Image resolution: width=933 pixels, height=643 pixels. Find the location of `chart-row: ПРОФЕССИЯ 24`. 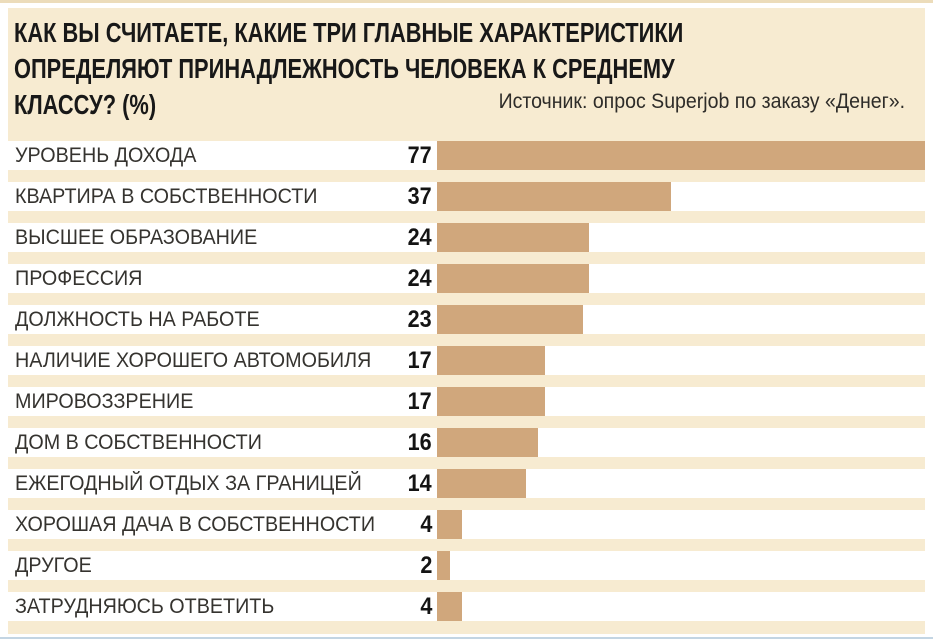

chart-row: ПРОФЕССИЯ 24 is located at coordinates (466, 278).